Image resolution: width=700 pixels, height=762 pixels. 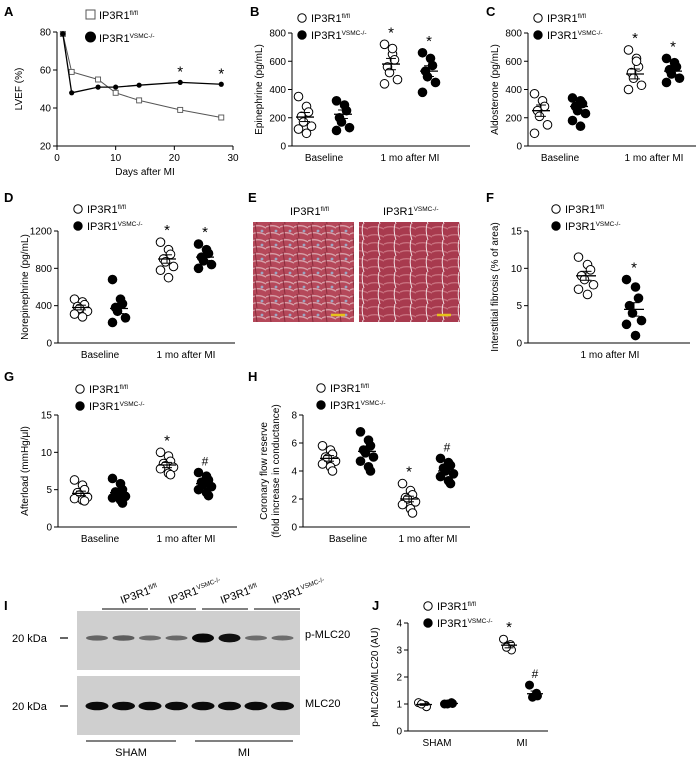 I want to click on histology-image-ko, so click(x=409, y=272).